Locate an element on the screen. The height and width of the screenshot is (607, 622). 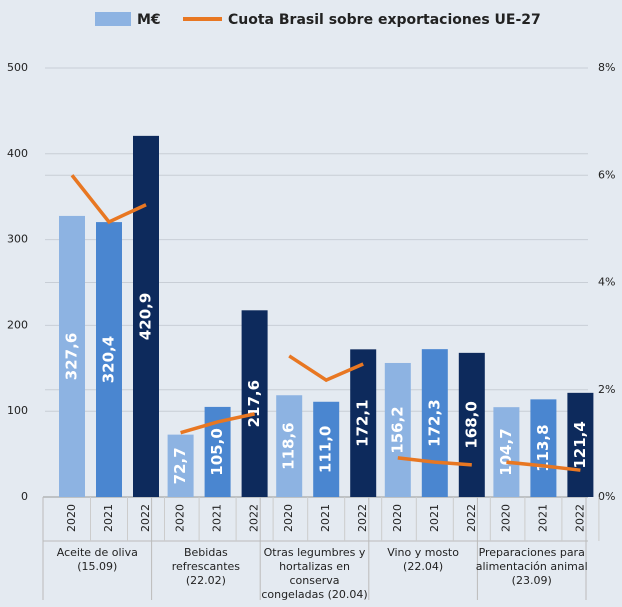
value-label: 327,6 is located at coordinates (72, 356).